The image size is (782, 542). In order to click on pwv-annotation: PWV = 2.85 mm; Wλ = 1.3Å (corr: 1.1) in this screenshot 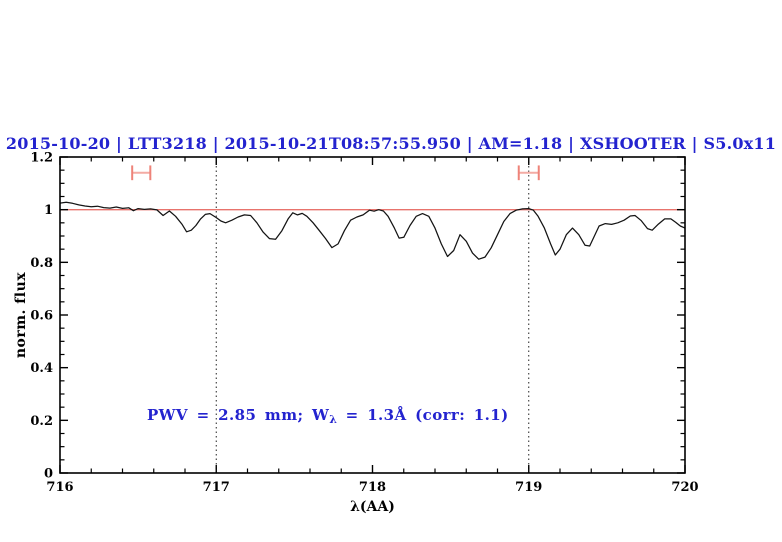, I will do `click(328, 416)`.